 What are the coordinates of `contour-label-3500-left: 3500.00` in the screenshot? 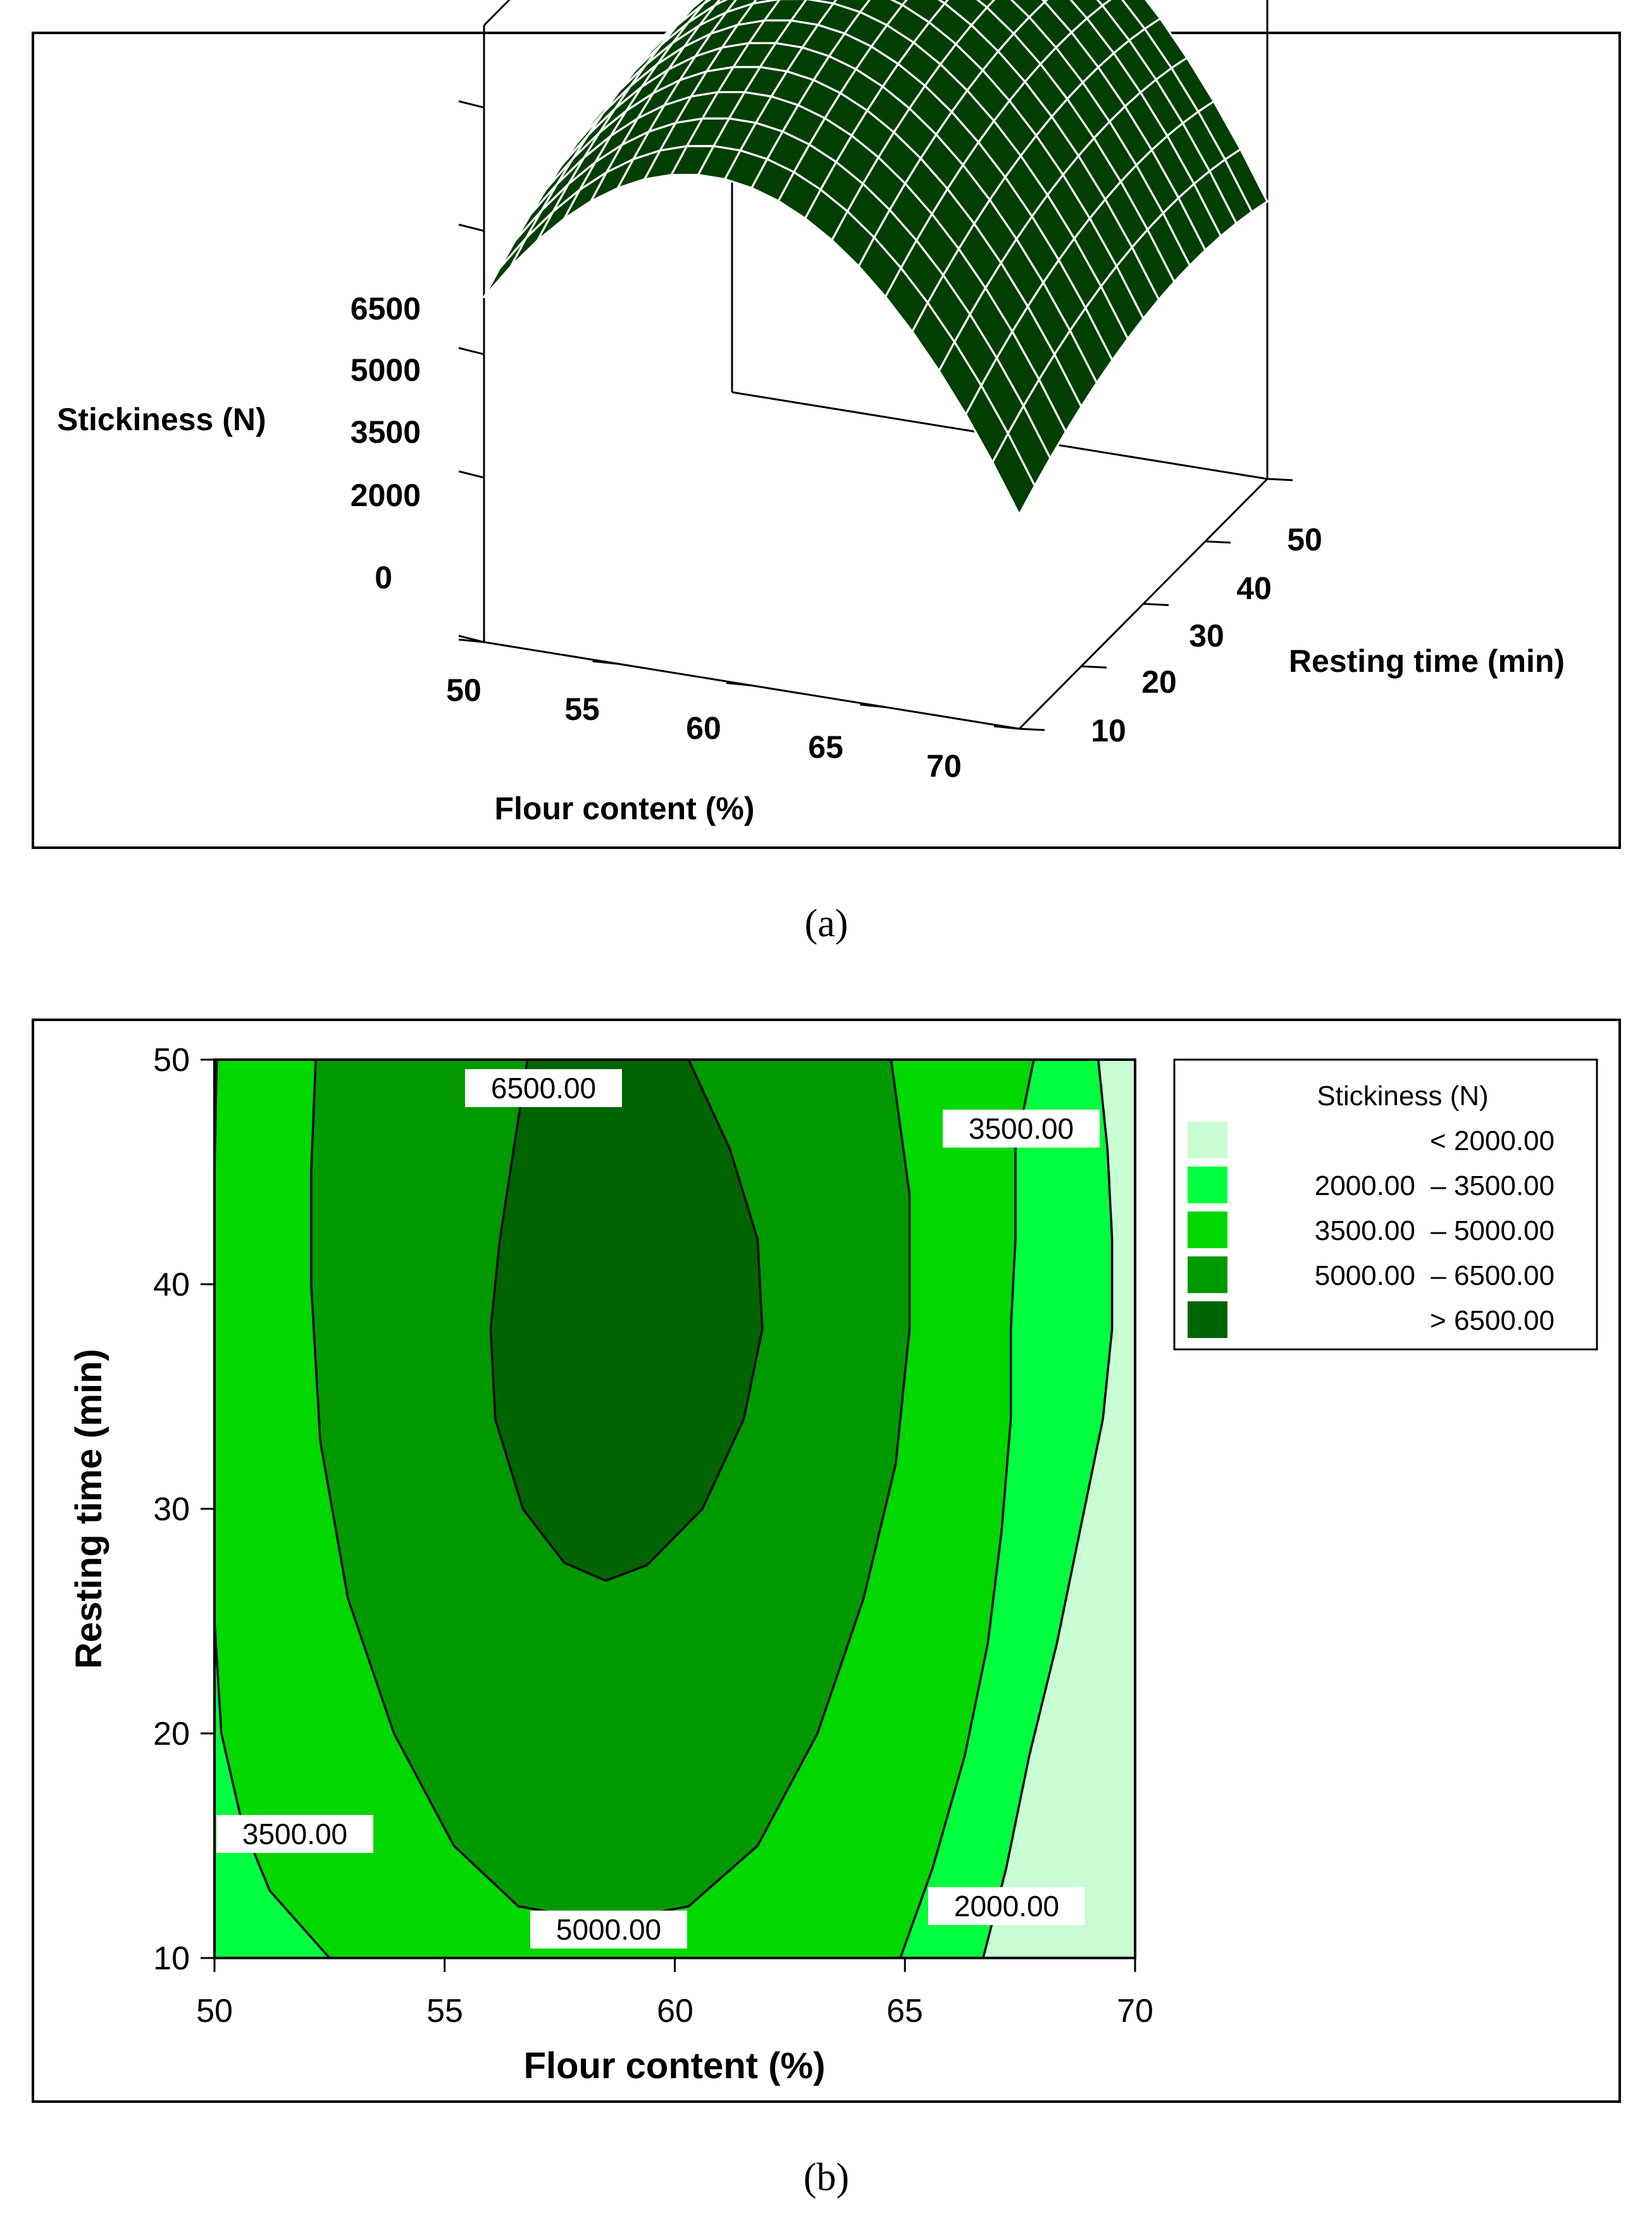 It's located at (294, 1834).